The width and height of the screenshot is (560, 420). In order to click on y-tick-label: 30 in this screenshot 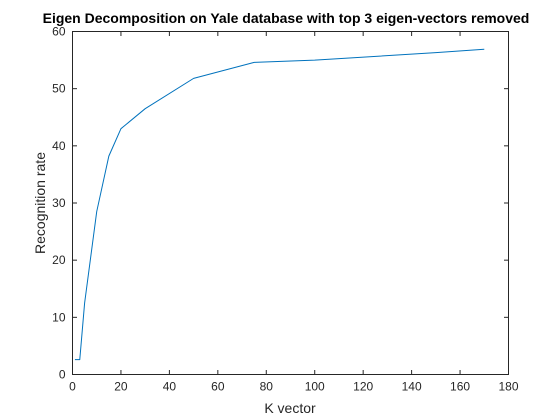, I will do `click(59, 203)`.